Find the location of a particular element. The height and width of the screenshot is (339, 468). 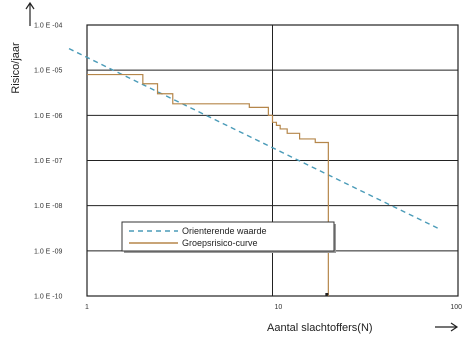

x-tick-label: 10 is located at coordinates (279, 307).